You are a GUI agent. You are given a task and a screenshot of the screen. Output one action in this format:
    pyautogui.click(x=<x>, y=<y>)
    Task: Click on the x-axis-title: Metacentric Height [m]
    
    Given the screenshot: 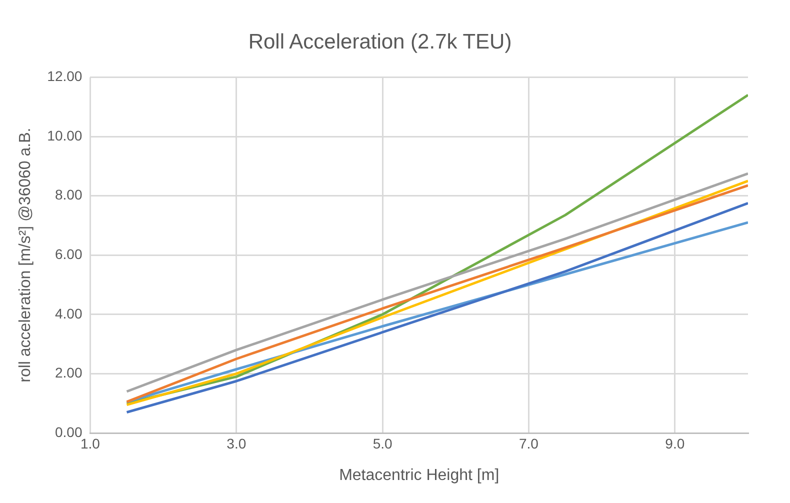 What is the action you would take?
    pyautogui.click(x=419, y=475)
    